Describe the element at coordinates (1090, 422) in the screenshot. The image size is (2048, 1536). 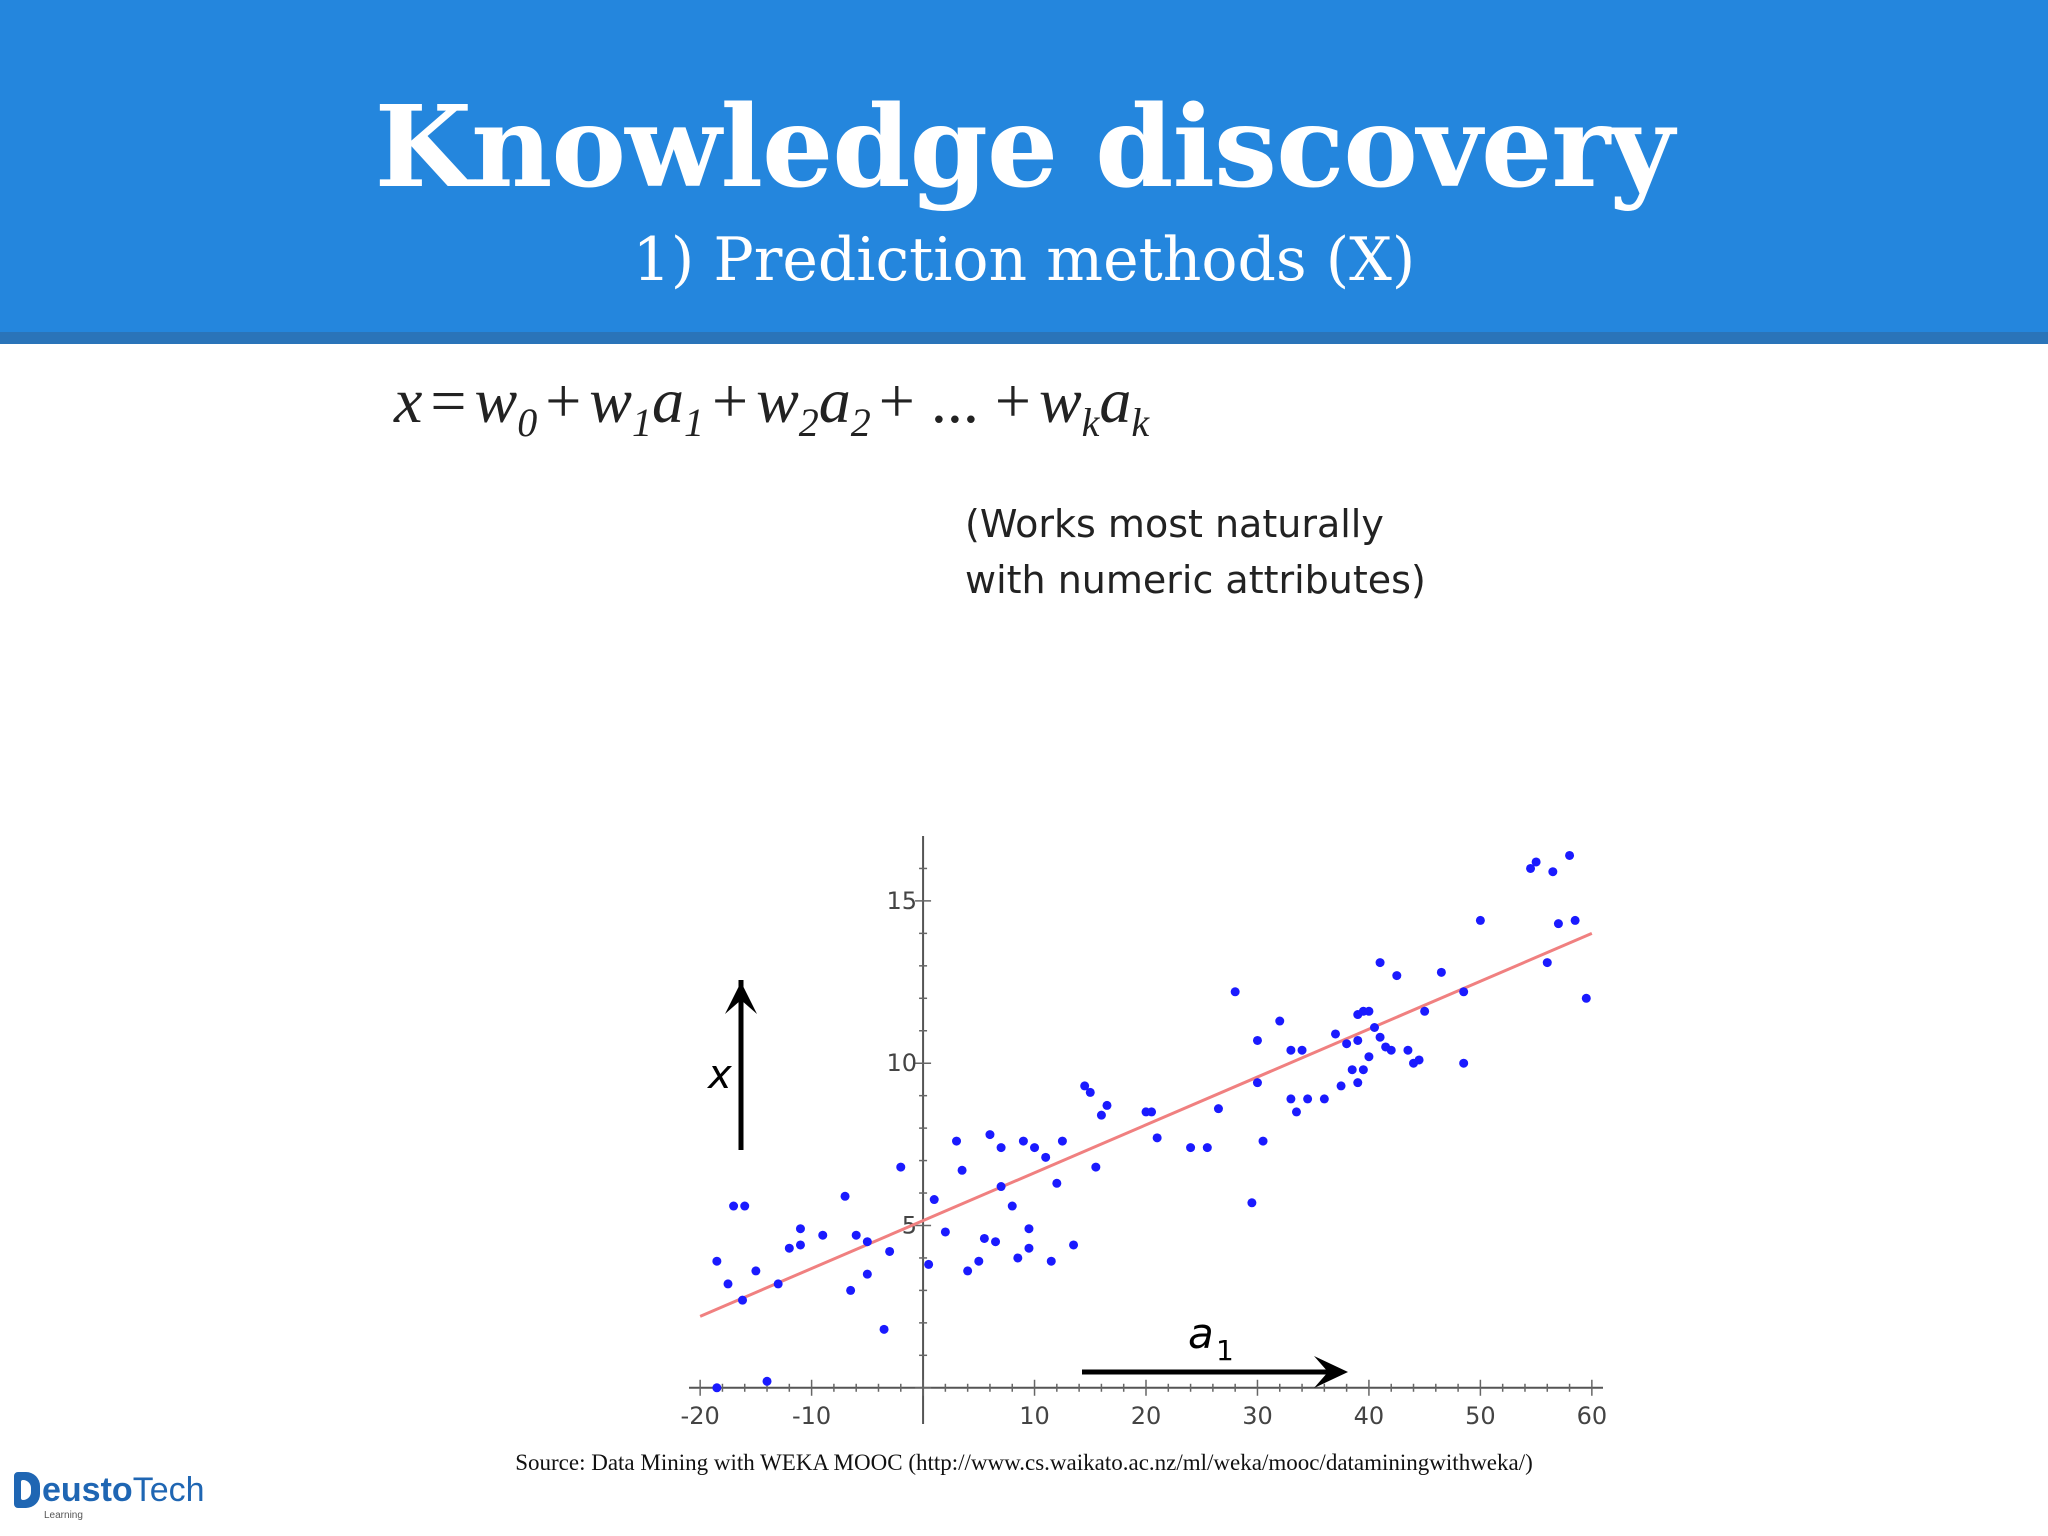
I see `formula-wk-sub: k` at that location.